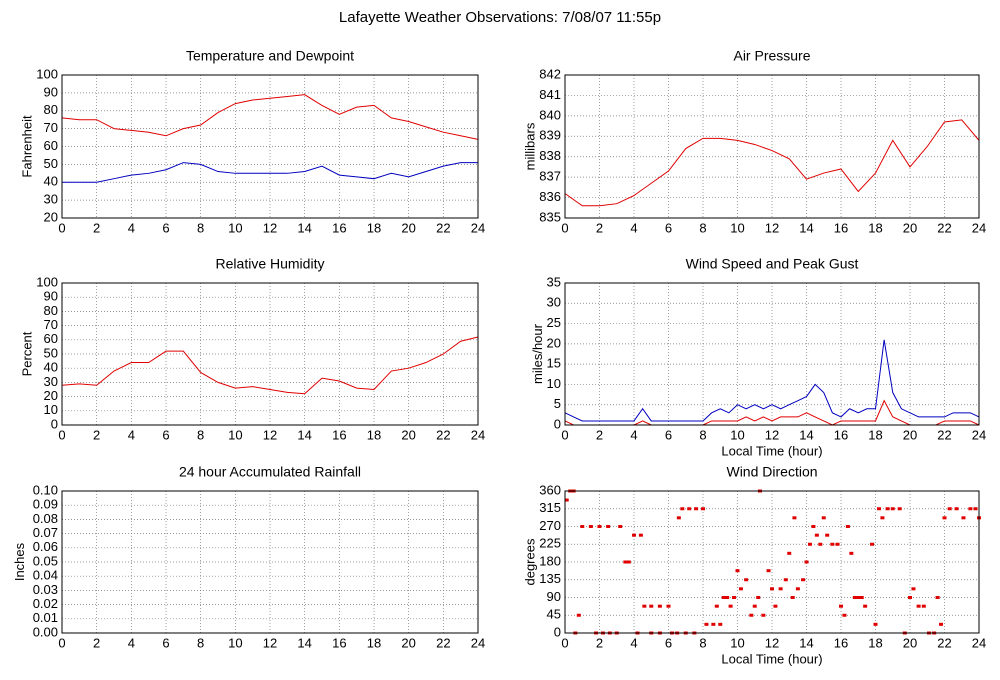 This screenshot has height=680, width=1000. I want to click on y-tick-label: 836, so click(550, 196).